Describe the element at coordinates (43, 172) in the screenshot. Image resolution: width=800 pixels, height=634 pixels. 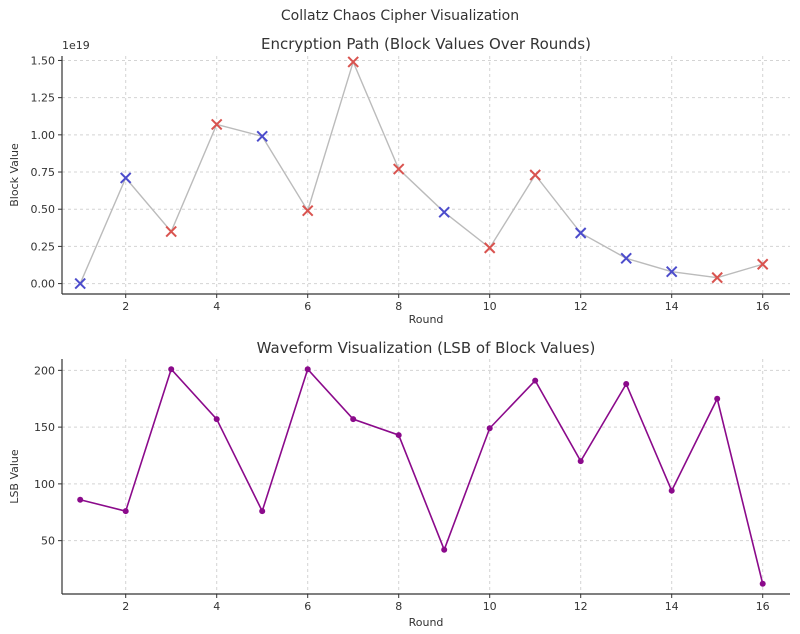
I see `y-tick-label: 0.75` at that location.